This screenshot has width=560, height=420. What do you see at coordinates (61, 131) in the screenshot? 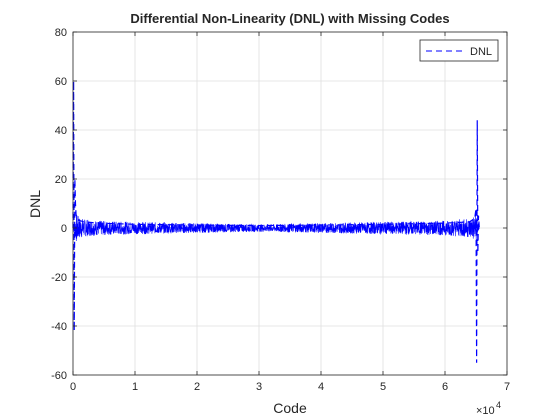
I see `y-tick-label: 40` at bounding box center [61, 131].